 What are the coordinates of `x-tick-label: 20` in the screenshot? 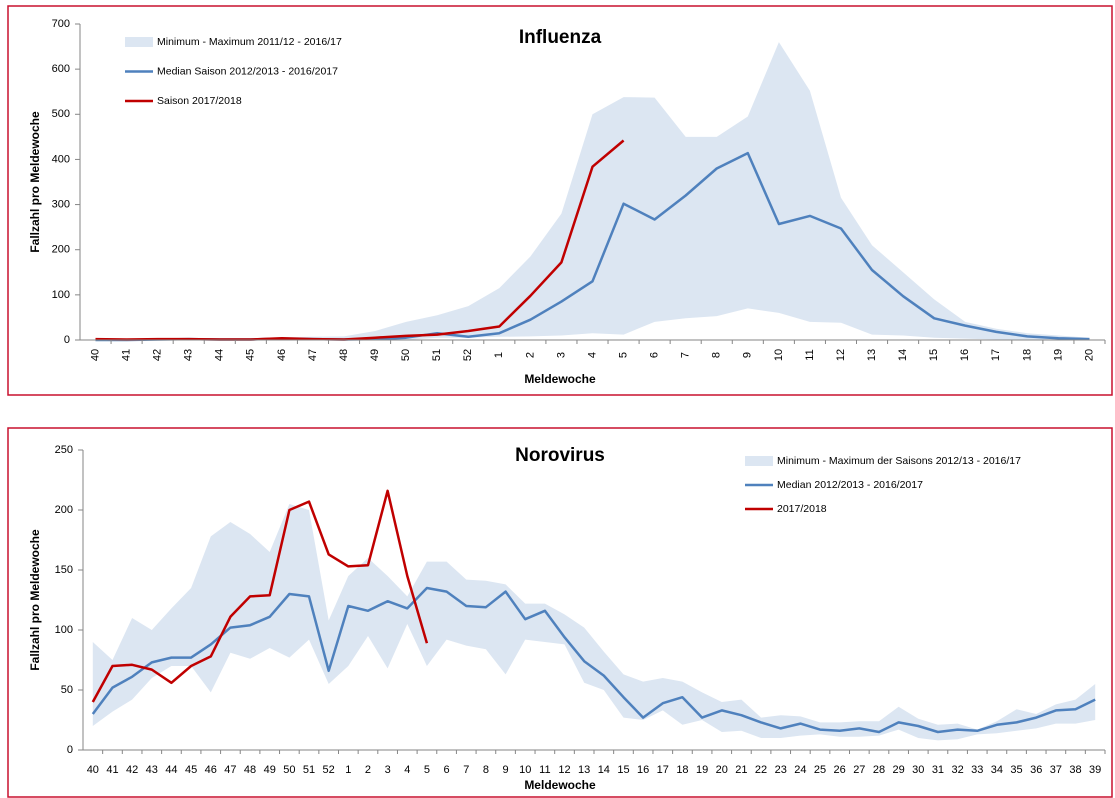 It's located at (1089, 355).